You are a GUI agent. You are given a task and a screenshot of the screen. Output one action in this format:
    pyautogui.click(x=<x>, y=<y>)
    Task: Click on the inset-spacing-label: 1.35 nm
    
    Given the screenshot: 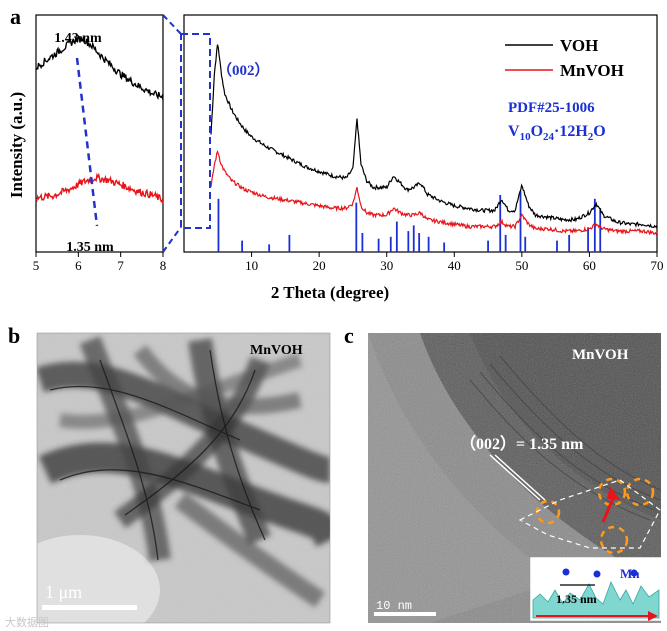 What is the action you would take?
    pyautogui.click(x=576, y=599)
    